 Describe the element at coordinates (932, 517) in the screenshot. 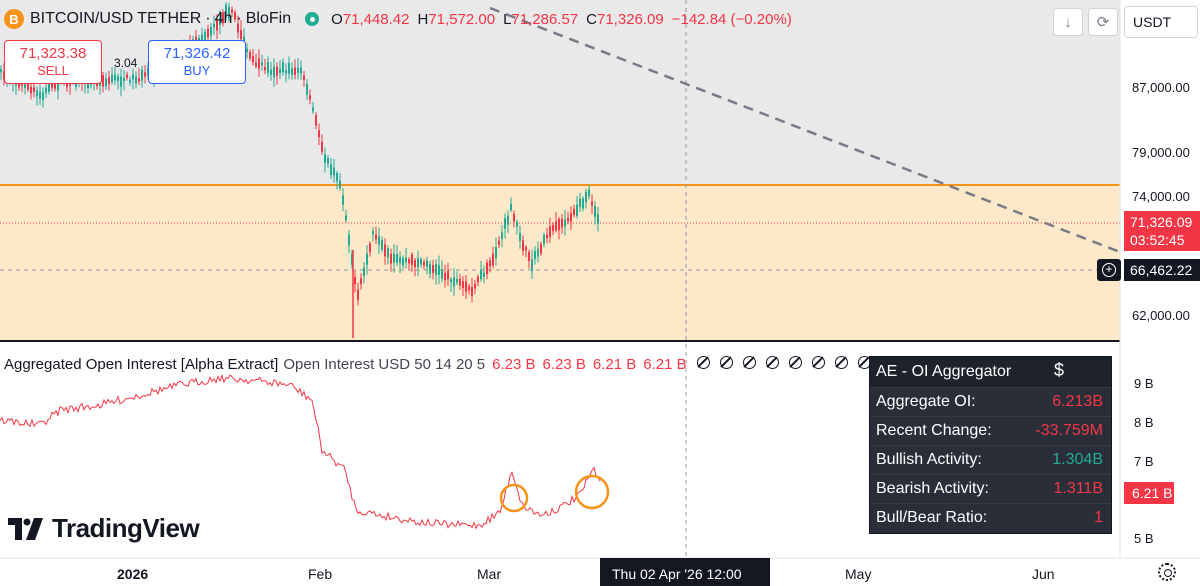

I see `oi-row-label: Bull/Bear Ratio:` at that location.